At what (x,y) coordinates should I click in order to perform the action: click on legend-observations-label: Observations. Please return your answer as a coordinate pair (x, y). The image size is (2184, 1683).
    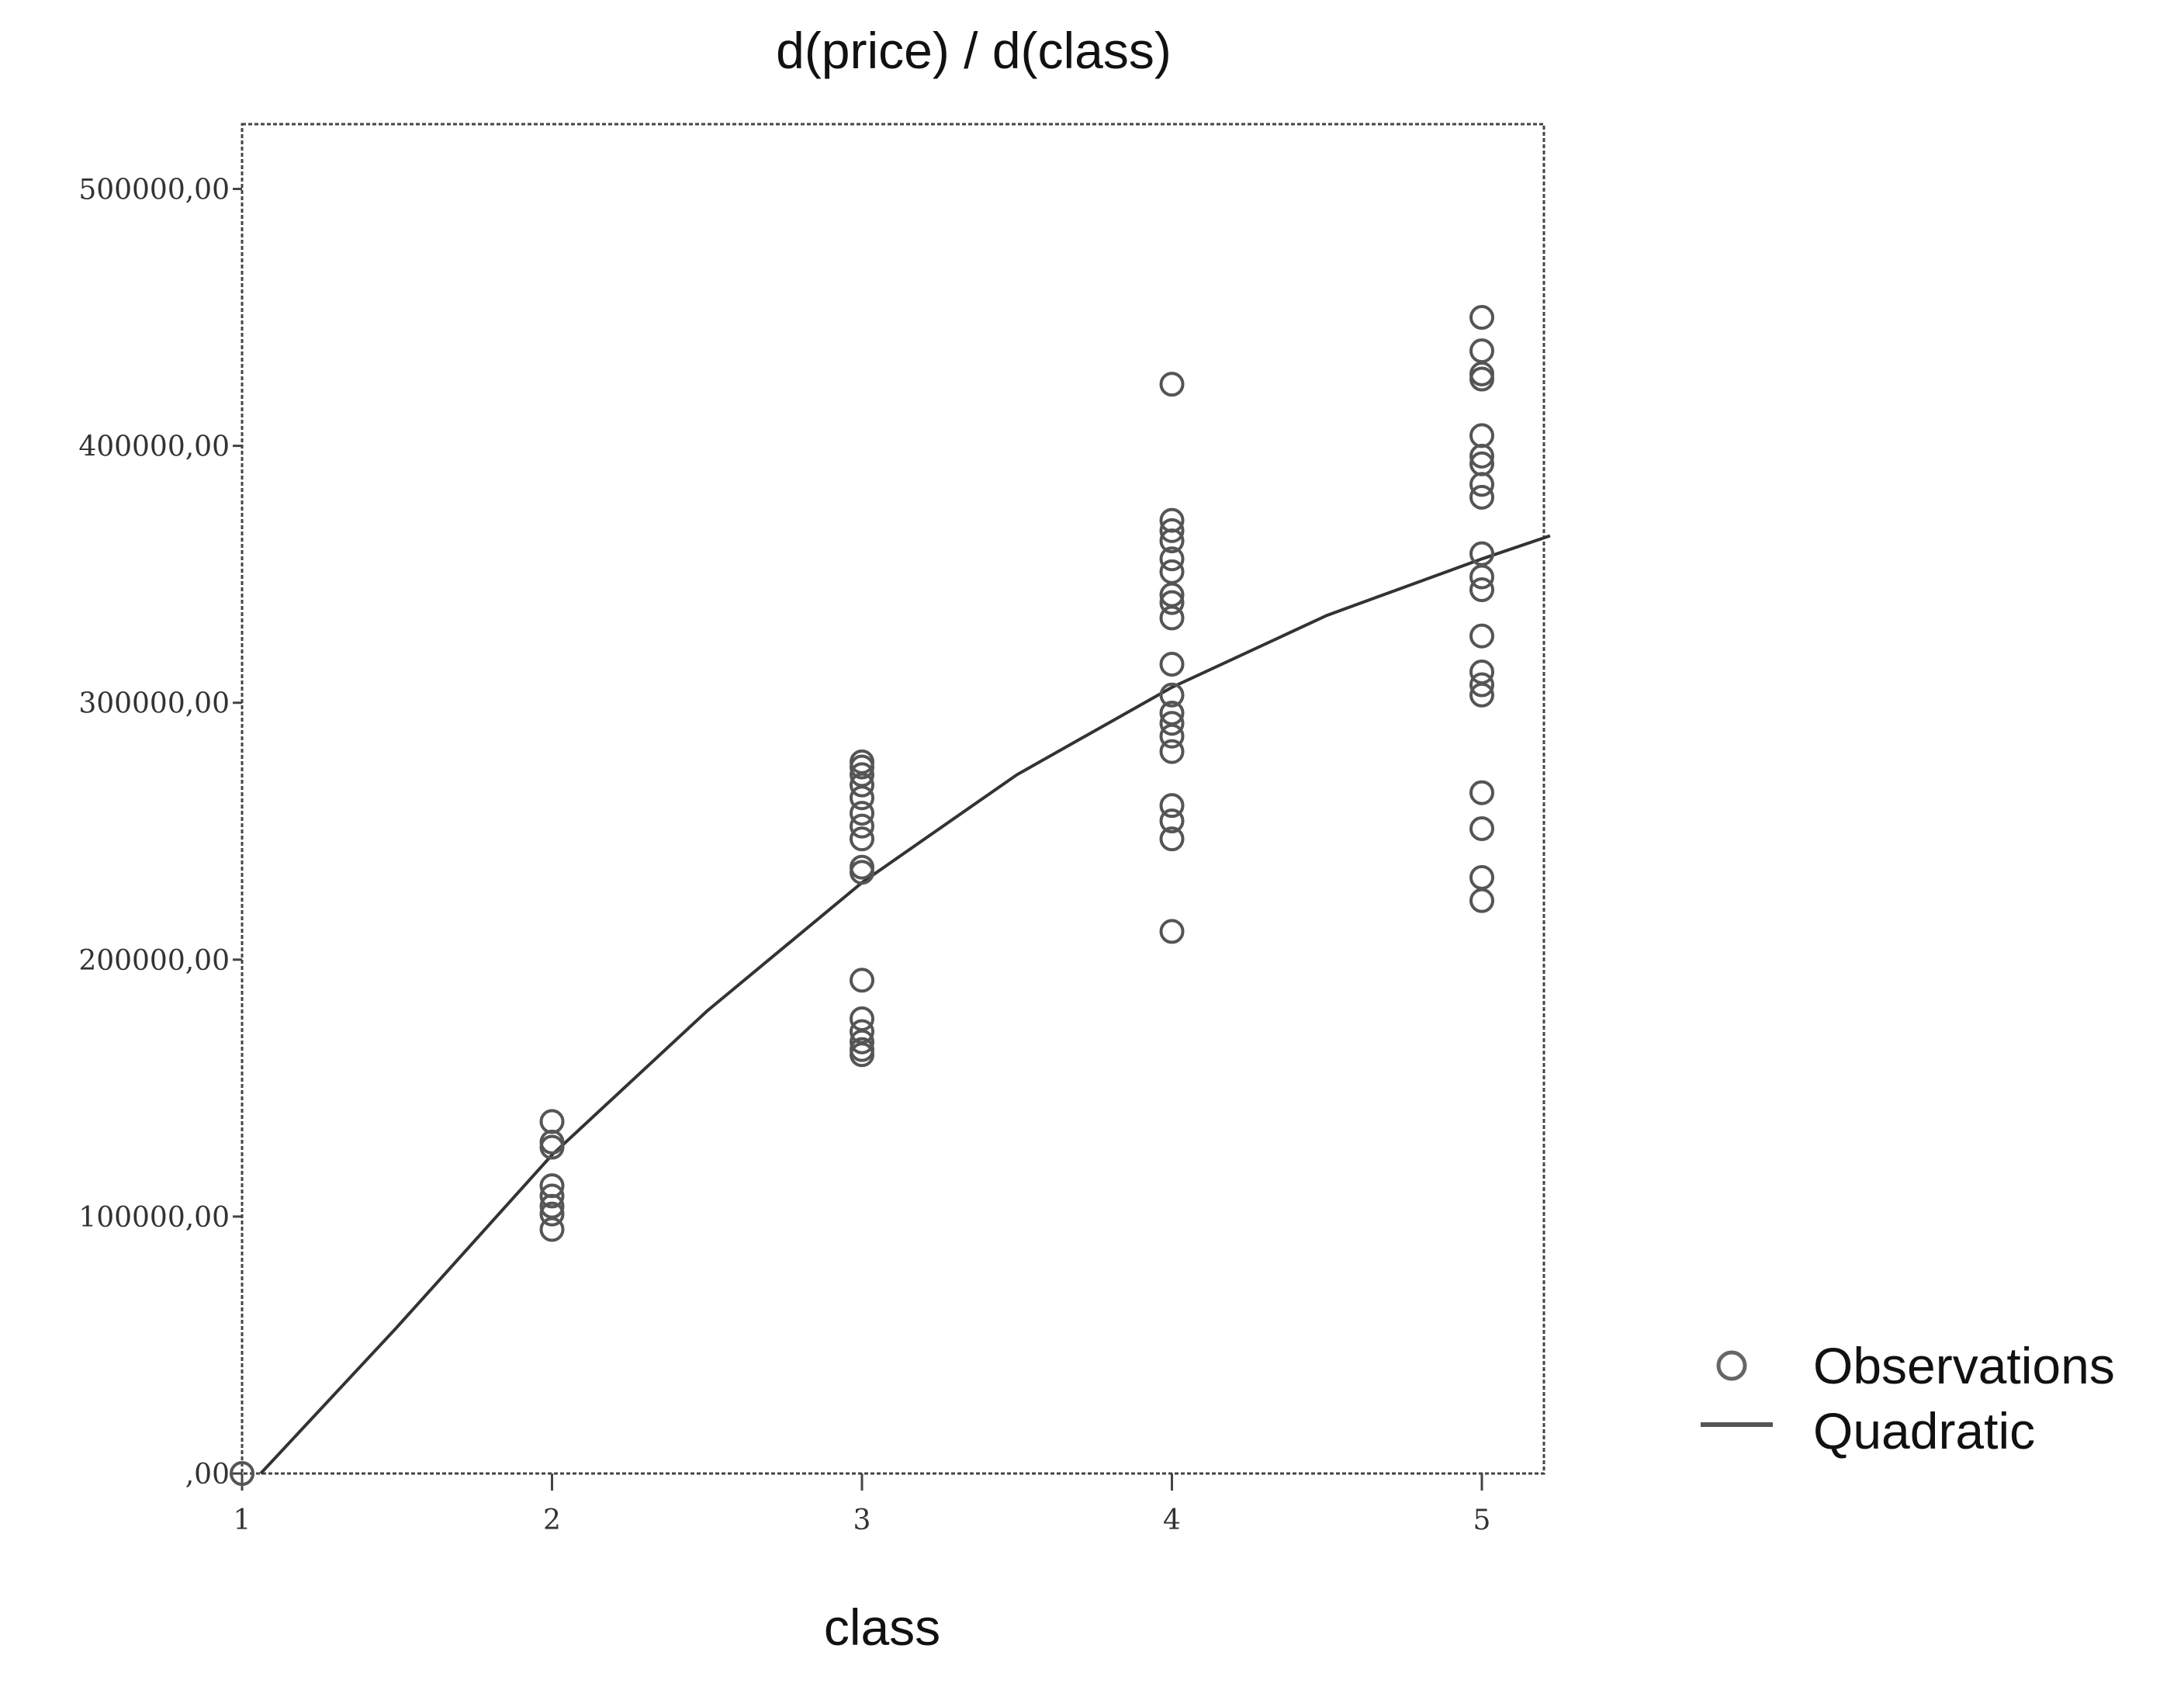
    Looking at the image, I should click on (1964, 1366).